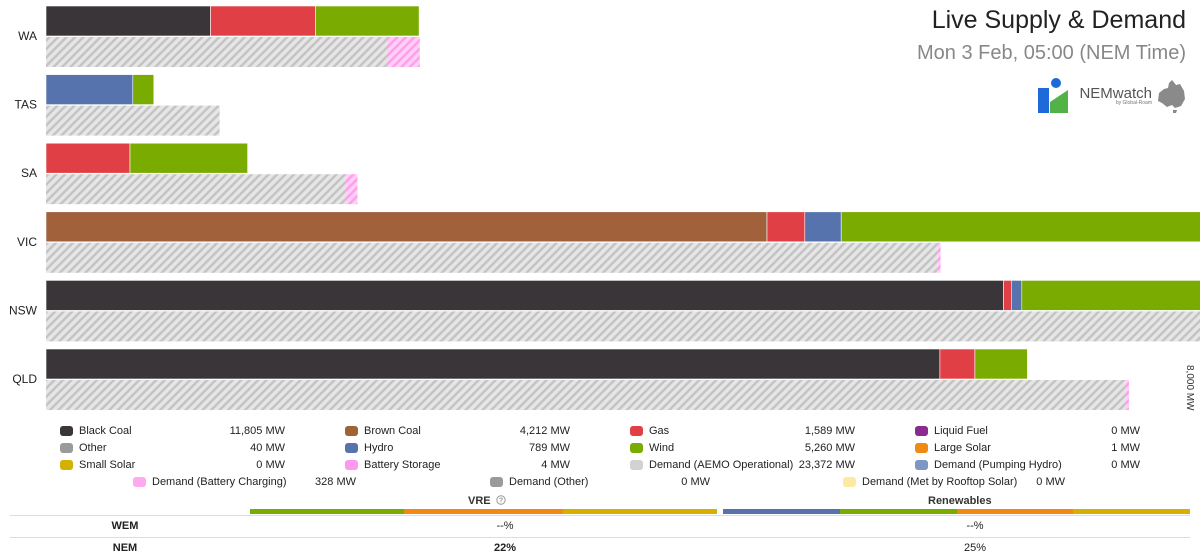  Describe the element at coordinates (1115, 93) in the screenshot. I see `brand-name: NEMwatch` at that location.